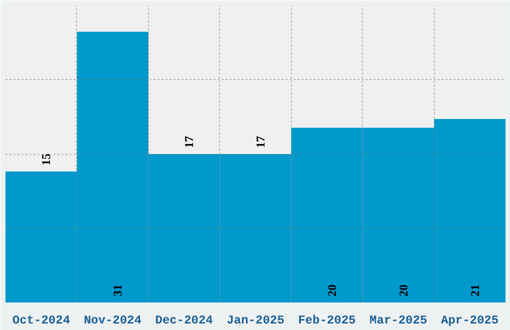  Describe the element at coordinates (41, 321) in the screenshot. I see `x-tick-label: Oct-2024` at that location.